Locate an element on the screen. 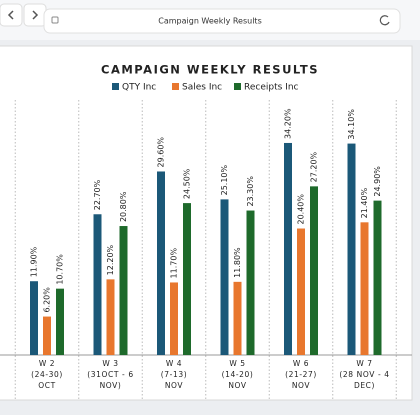 Image resolution: width=420 pixels, height=415 pixels. x-tick-label: W 3 (31OCT - 6 NOV) is located at coordinates (110, 374).